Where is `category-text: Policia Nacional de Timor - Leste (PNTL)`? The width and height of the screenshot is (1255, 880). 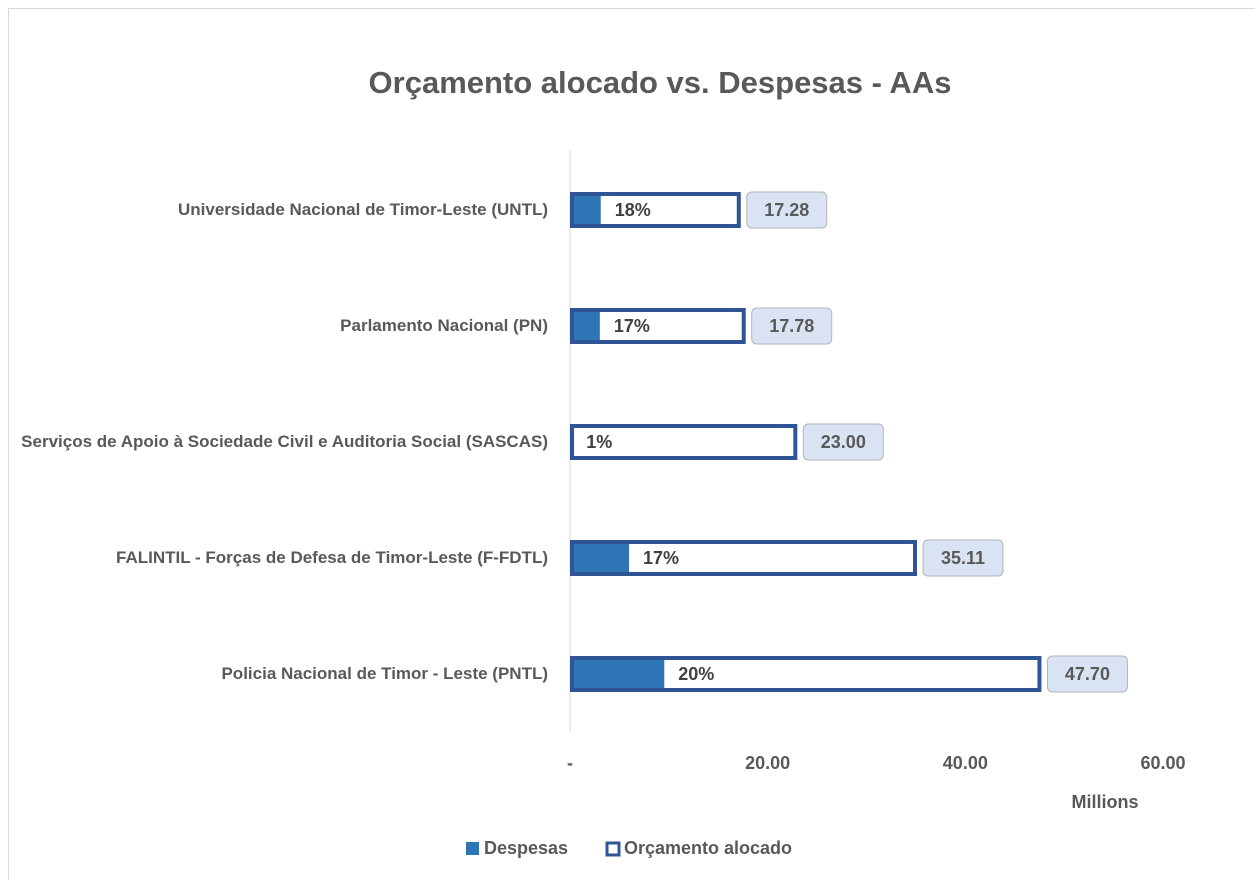 category-text: Policia Nacional de Timor - Leste (PNTL) is located at coordinates (384, 673).